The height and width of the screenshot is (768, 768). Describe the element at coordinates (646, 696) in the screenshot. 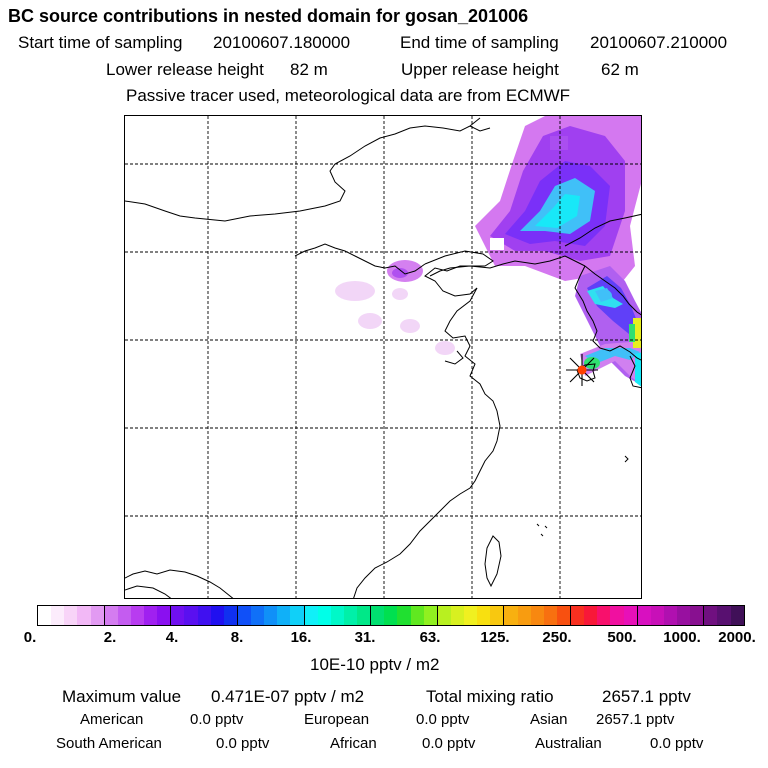

I see `total-mixing-value: 2657.1 pptv` at that location.